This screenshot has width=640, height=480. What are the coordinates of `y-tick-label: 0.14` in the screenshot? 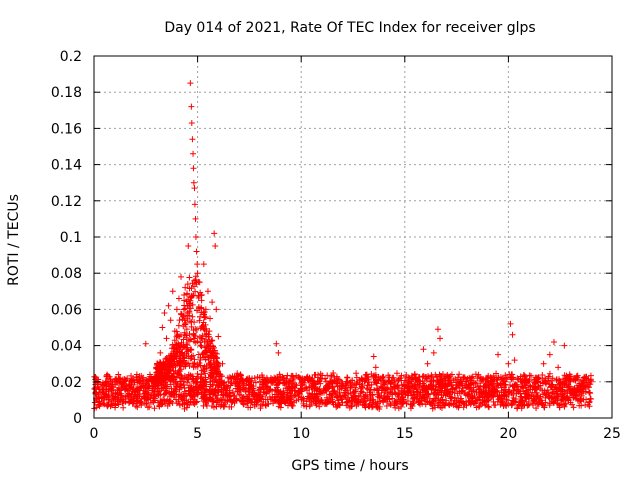 It's located at (66, 166).